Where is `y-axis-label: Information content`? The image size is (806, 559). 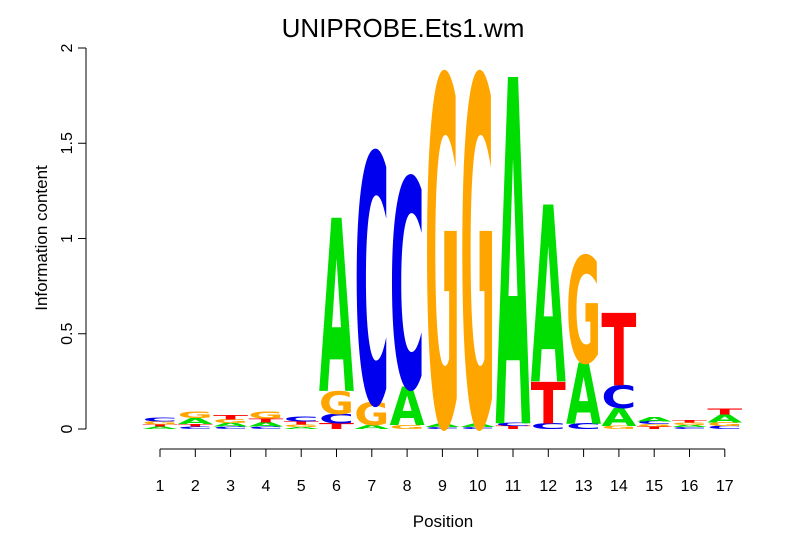
y-axis-label: Information content is located at coordinates (41, 238).